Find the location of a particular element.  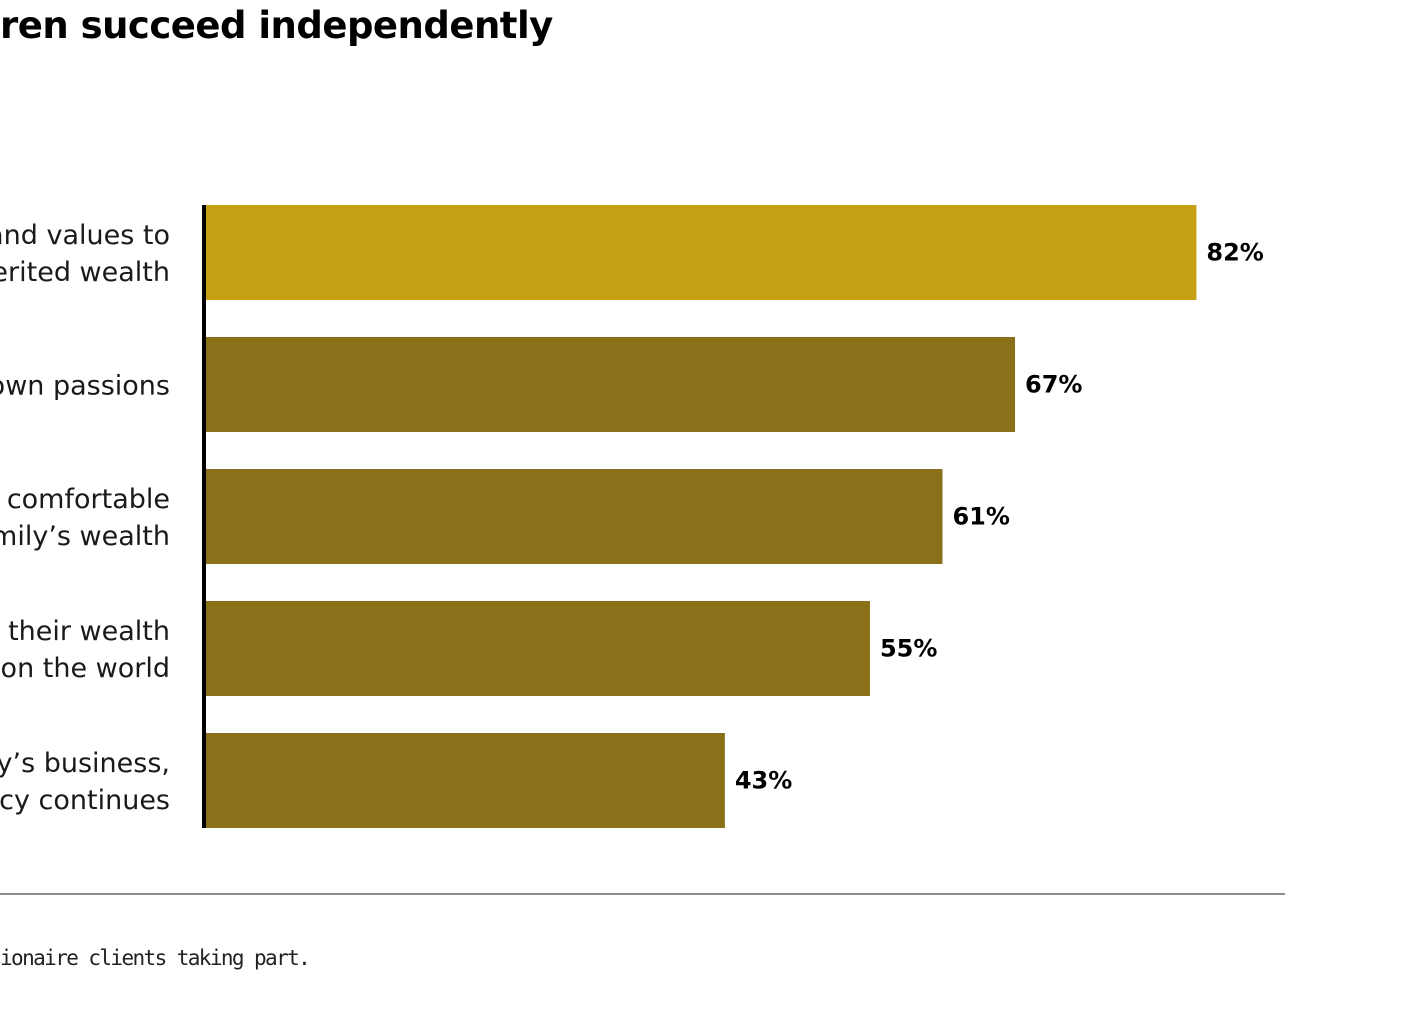

value-label-4: 43% is located at coordinates (763, 781).